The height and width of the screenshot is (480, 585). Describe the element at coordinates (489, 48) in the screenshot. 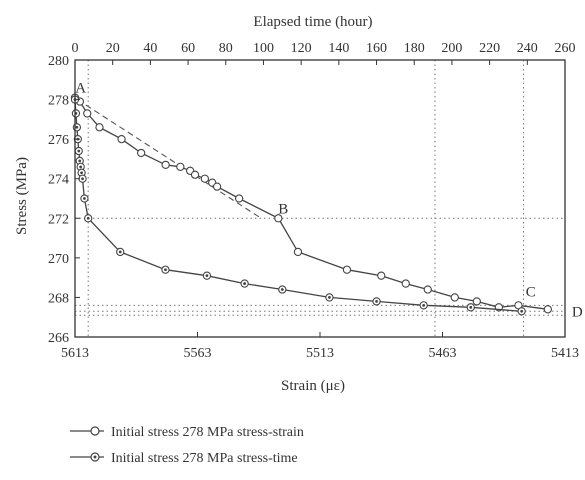

I see `top-tick-label: 220` at that location.